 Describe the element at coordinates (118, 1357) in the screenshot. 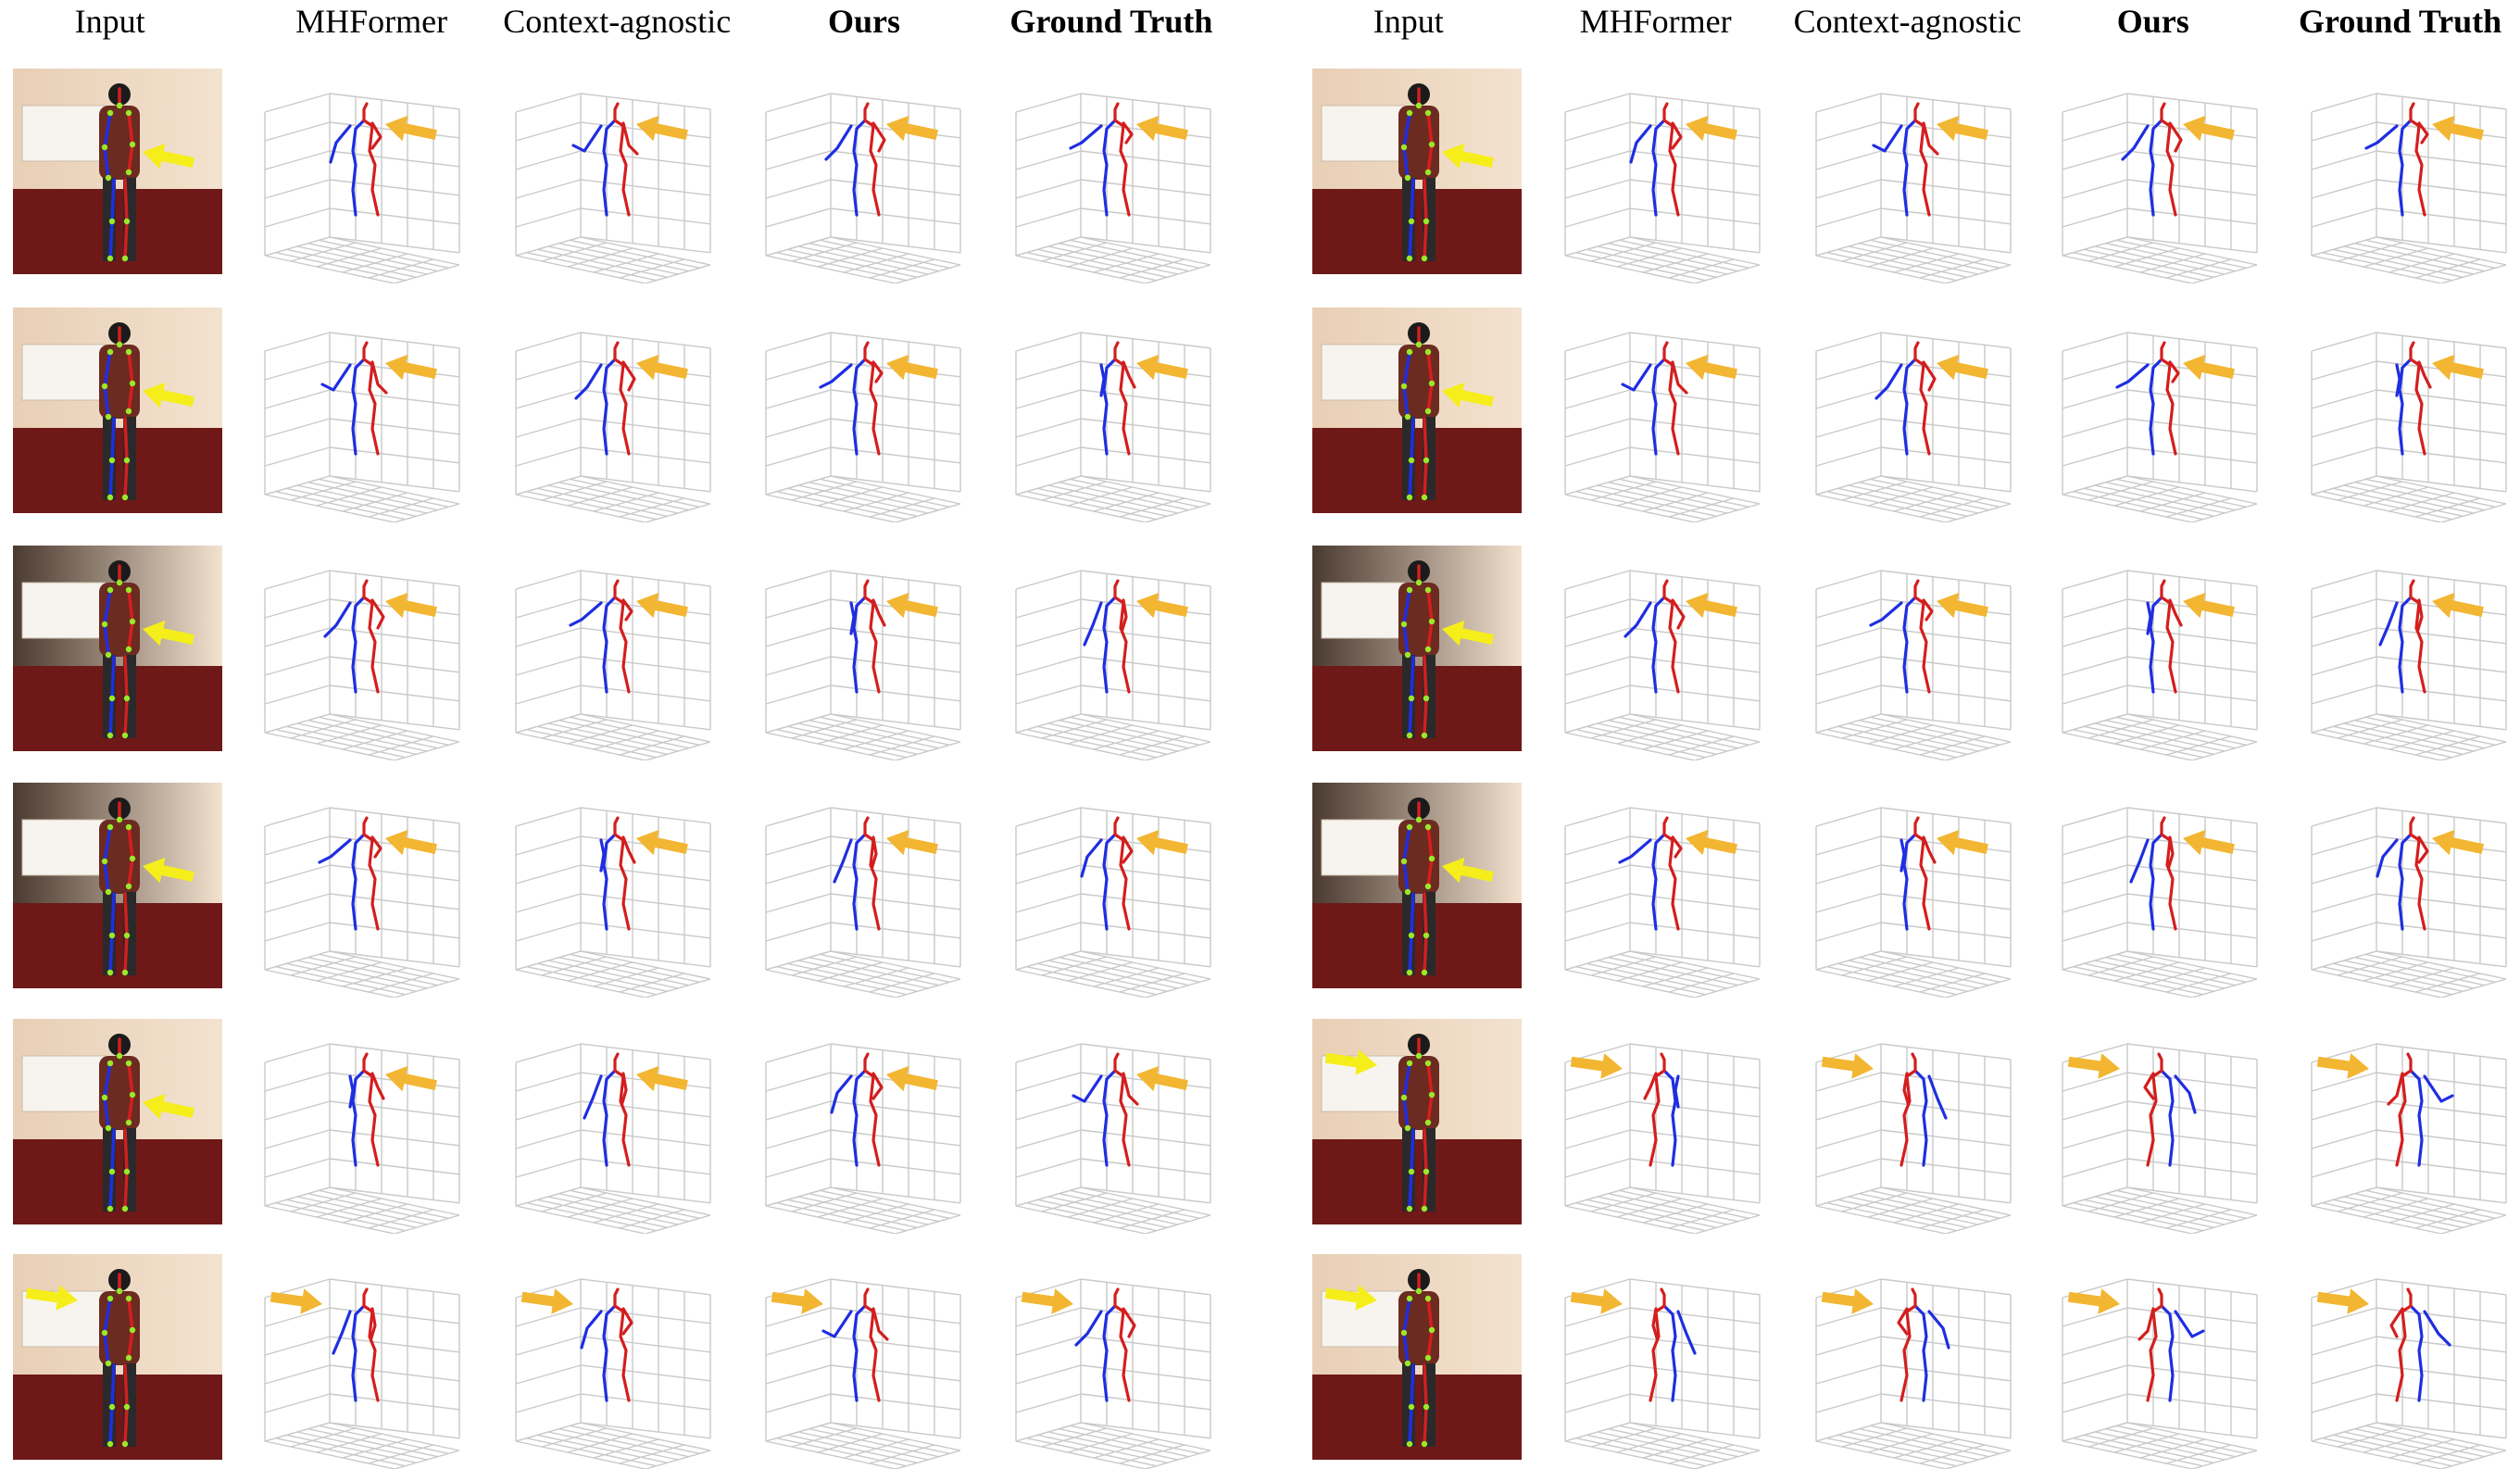

I see `input-photo-g1-r6` at that location.